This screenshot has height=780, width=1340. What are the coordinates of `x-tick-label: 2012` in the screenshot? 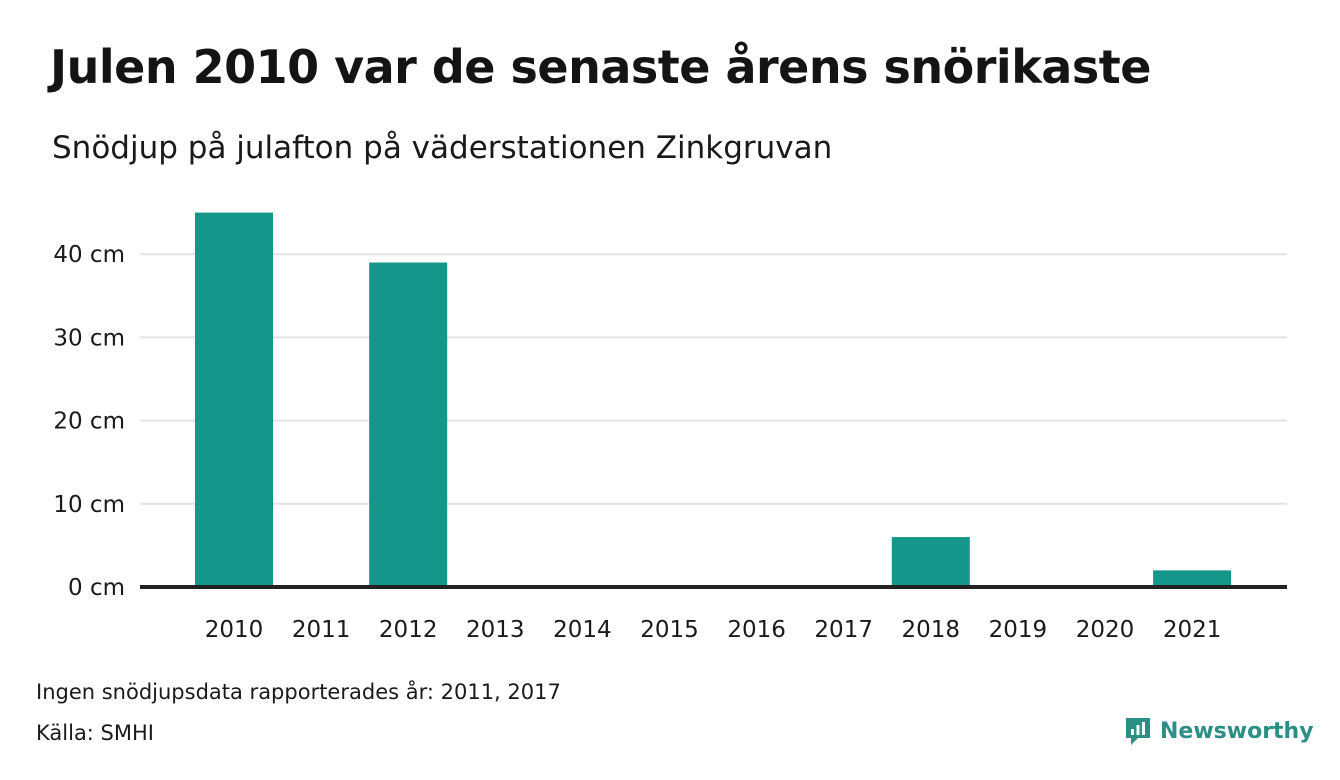 It's located at (408, 630).